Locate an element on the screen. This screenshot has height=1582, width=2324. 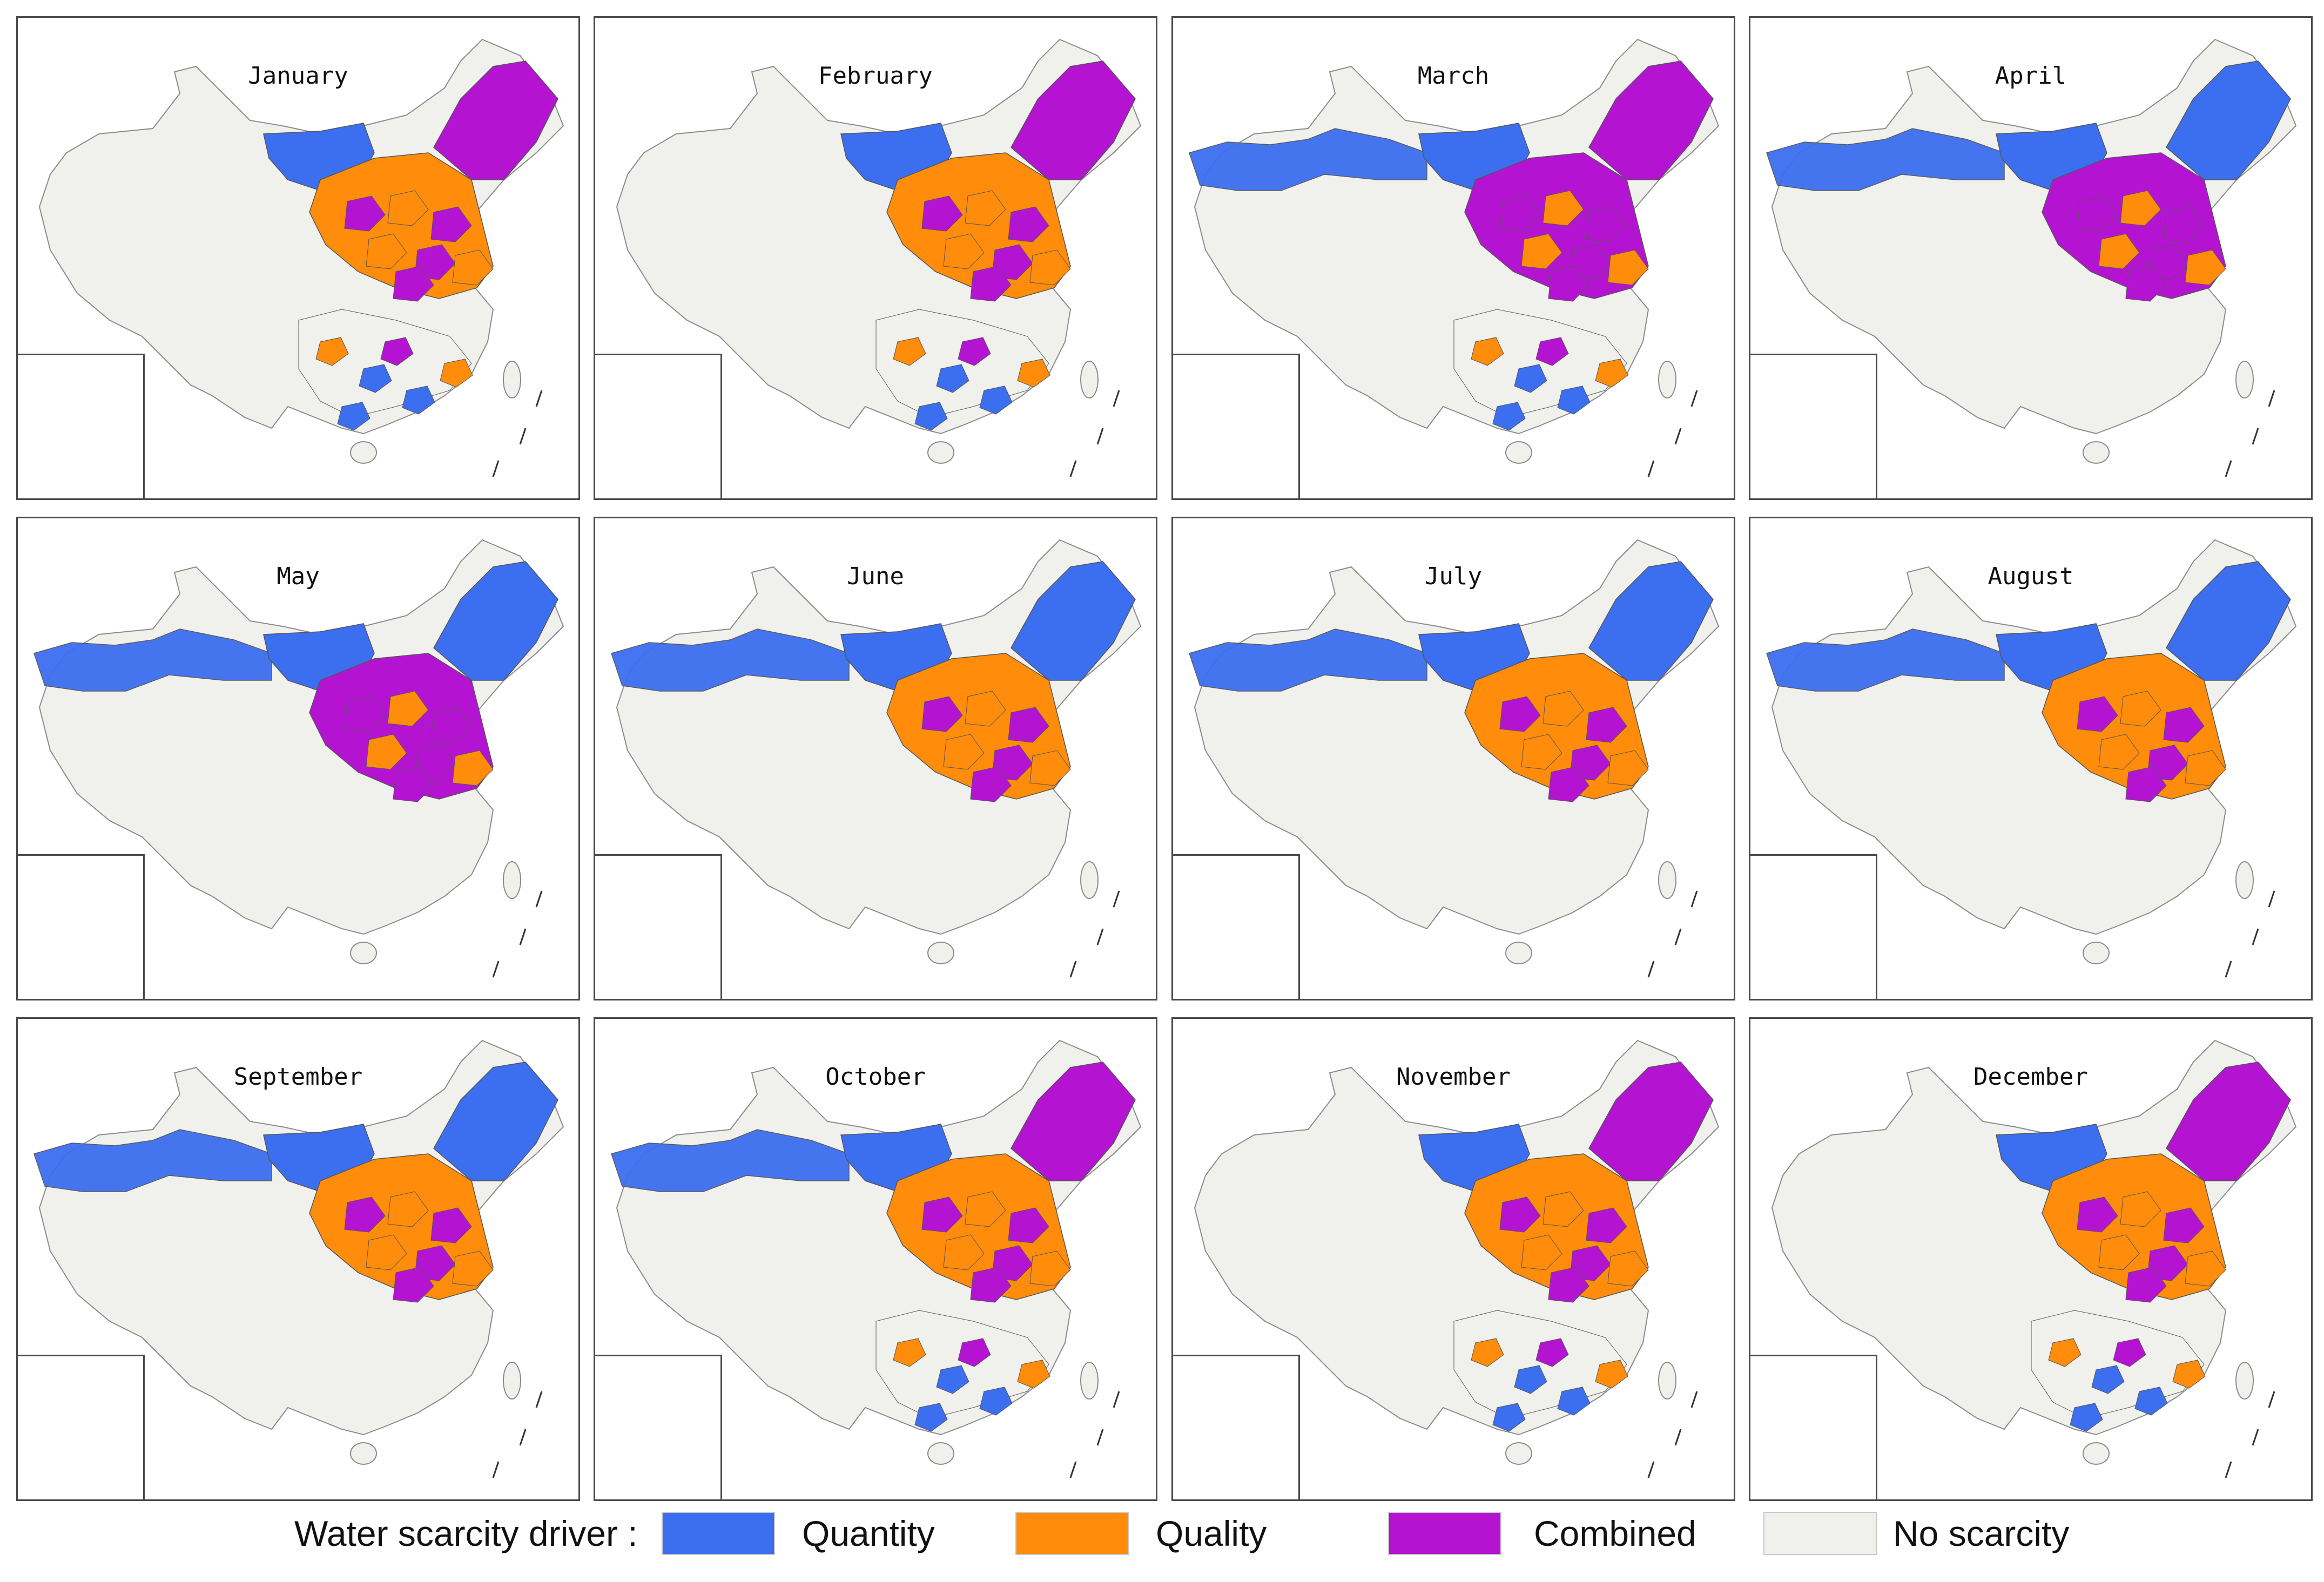
legend-swatch-quantity is located at coordinates (718, 1534).